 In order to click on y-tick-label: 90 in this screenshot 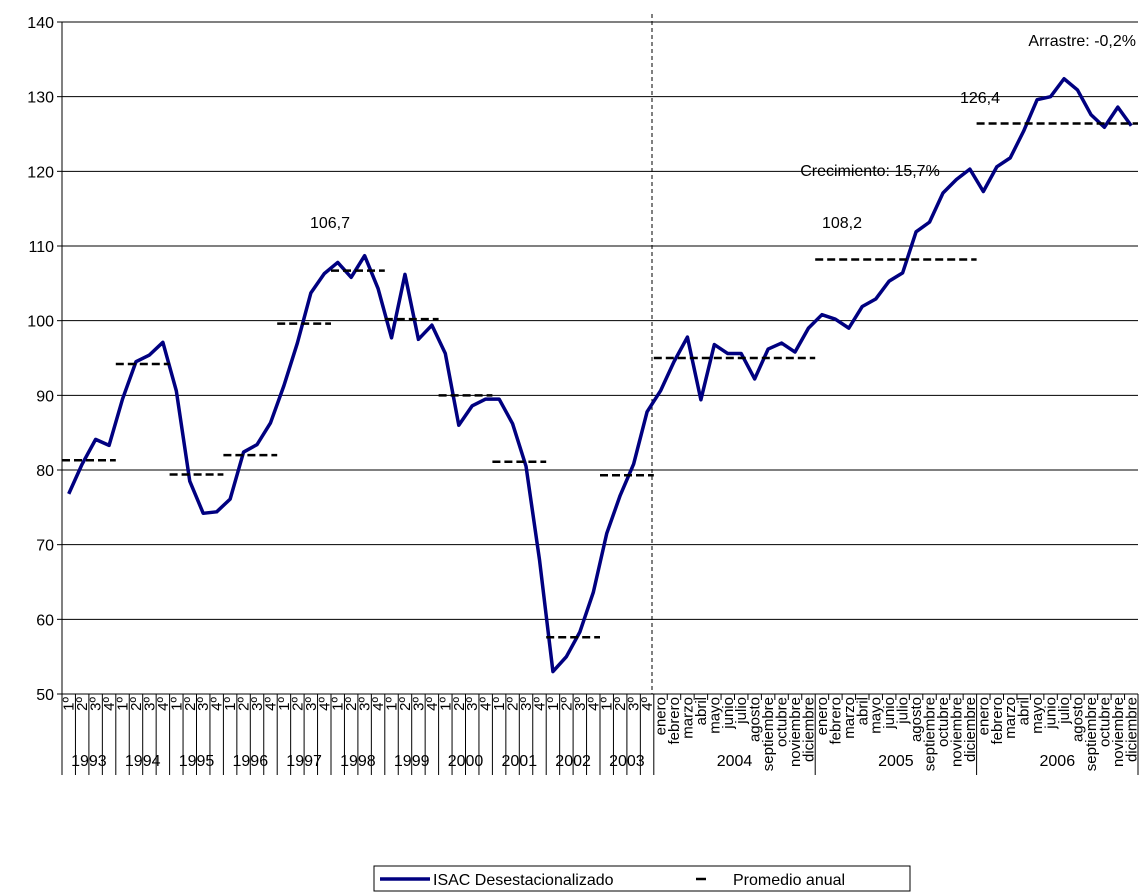, I will do `click(45, 396)`.